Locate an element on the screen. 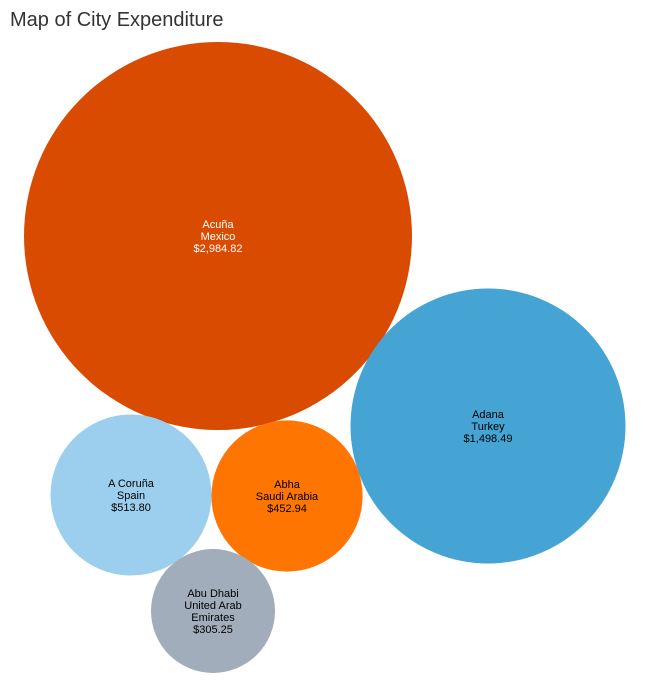 This screenshot has height=682, width=654. value-label: $305.25 is located at coordinates (213, 630).